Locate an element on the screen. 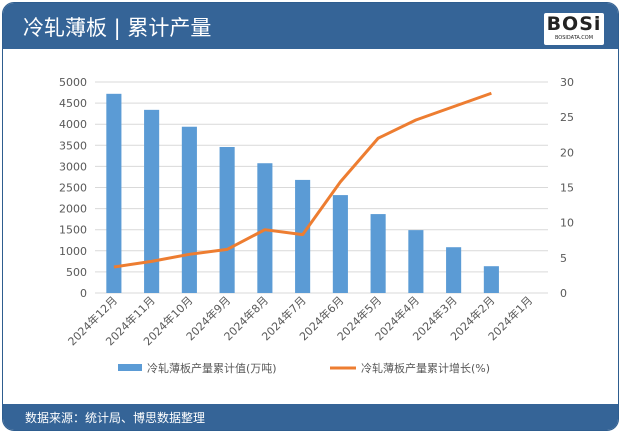 The width and height of the screenshot is (621, 433). logo-subtext: BOSIDATA.COM is located at coordinates (574, 38).